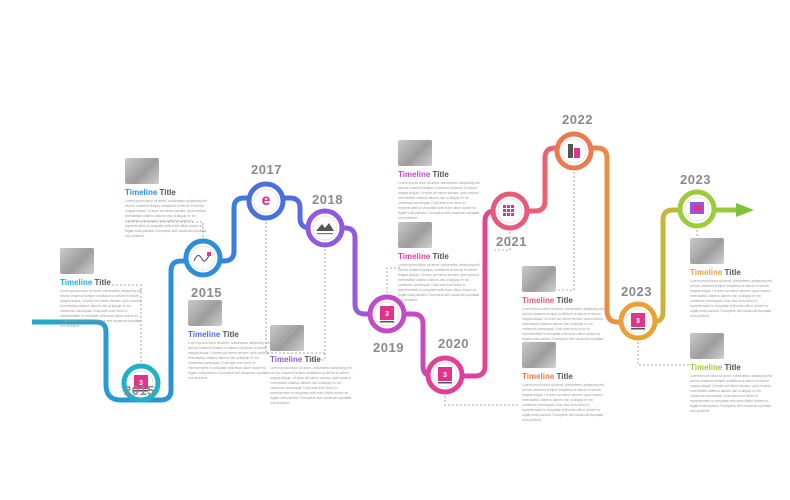 Image resolution: width=790 pixels, height=500 pixels. Describe the element at coordinates (453, 343) in the screenshot. I see `year-label: 2020` at that location.